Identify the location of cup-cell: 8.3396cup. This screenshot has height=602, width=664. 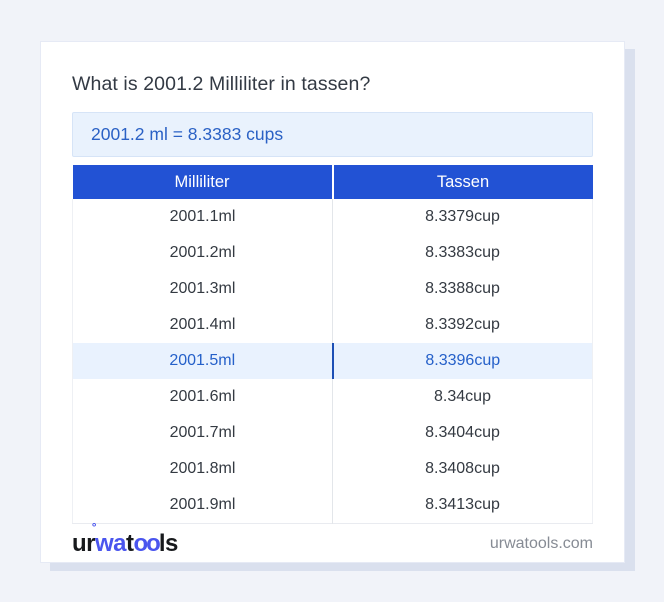
(462, 361).